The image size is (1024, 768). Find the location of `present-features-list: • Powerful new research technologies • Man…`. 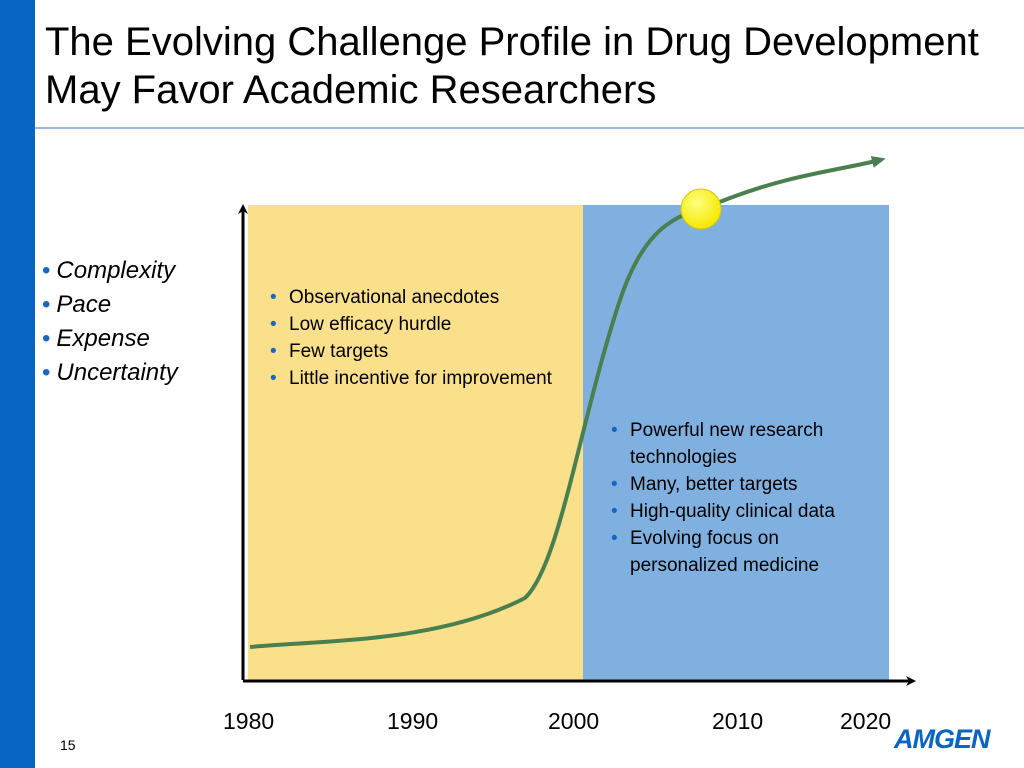

present-features-list: • Powerful new research technologies • Man… is located at coordinates (745, 498).